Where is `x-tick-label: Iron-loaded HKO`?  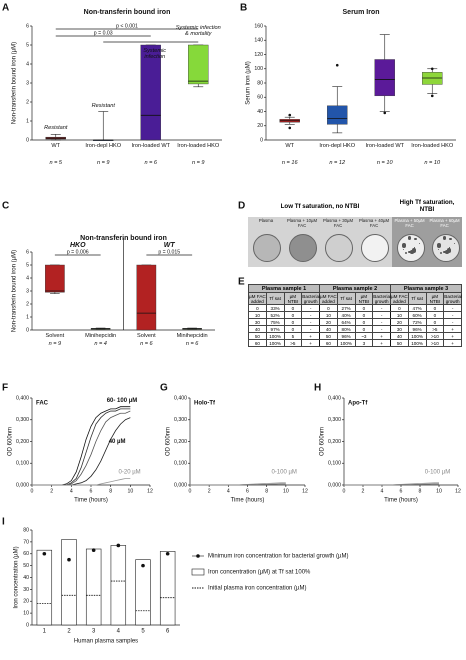 x-tick-label: Iron-loaded HKO is located at coordinates (198, 146).